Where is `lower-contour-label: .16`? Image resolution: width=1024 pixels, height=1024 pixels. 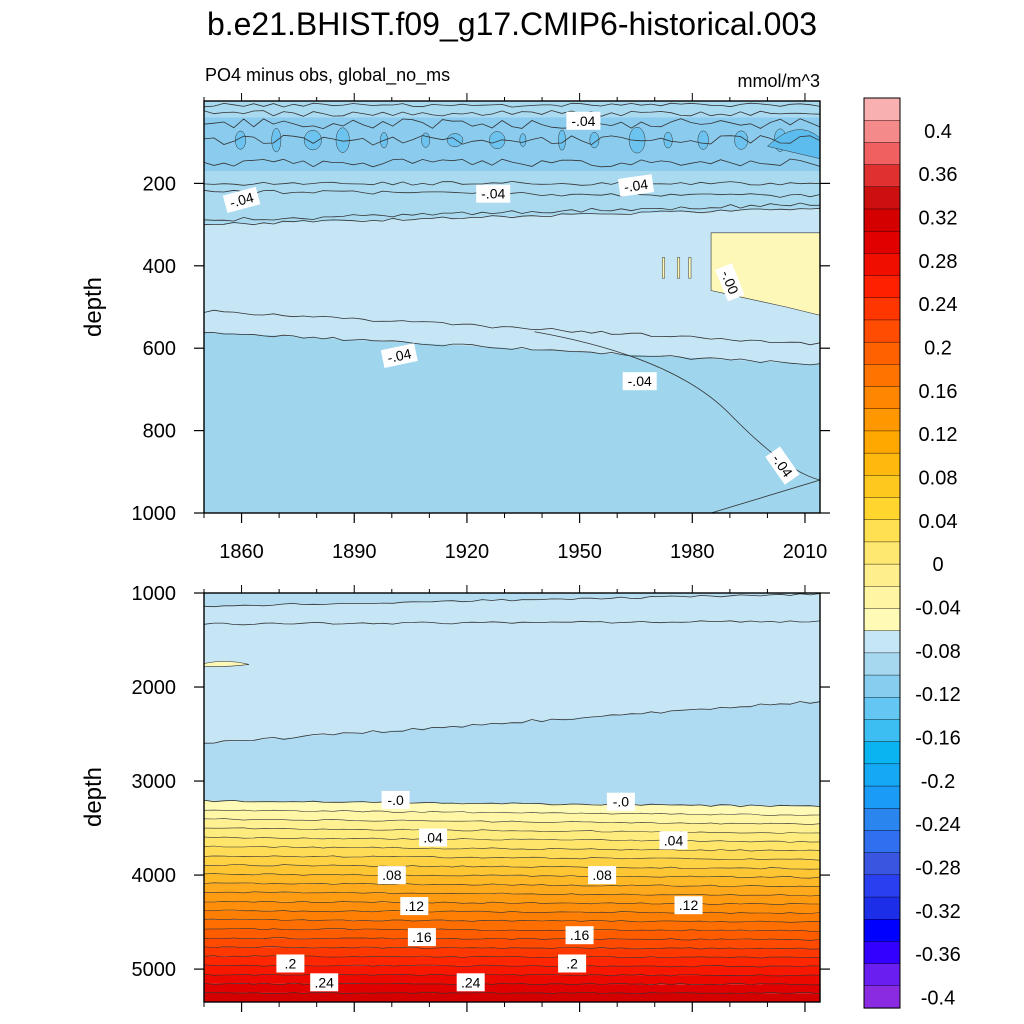 lower-contour-label: .16 is located at coordinates (421, 937).